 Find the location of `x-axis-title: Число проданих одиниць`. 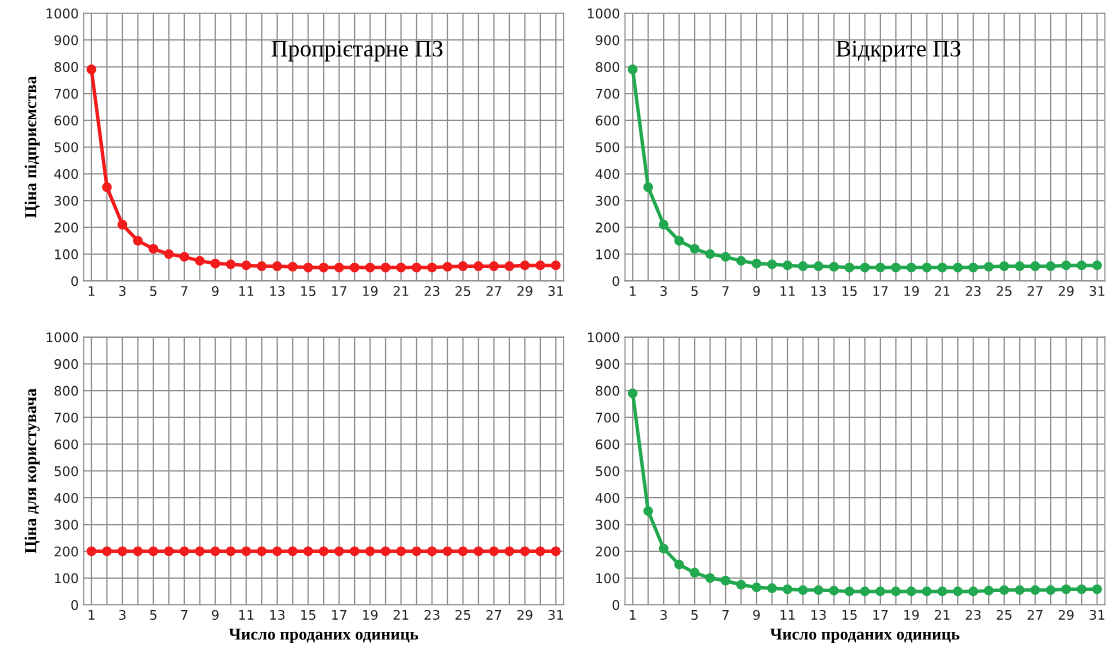

x-axis-title: Число проданих одиниць is located at coordinates (865, 636).